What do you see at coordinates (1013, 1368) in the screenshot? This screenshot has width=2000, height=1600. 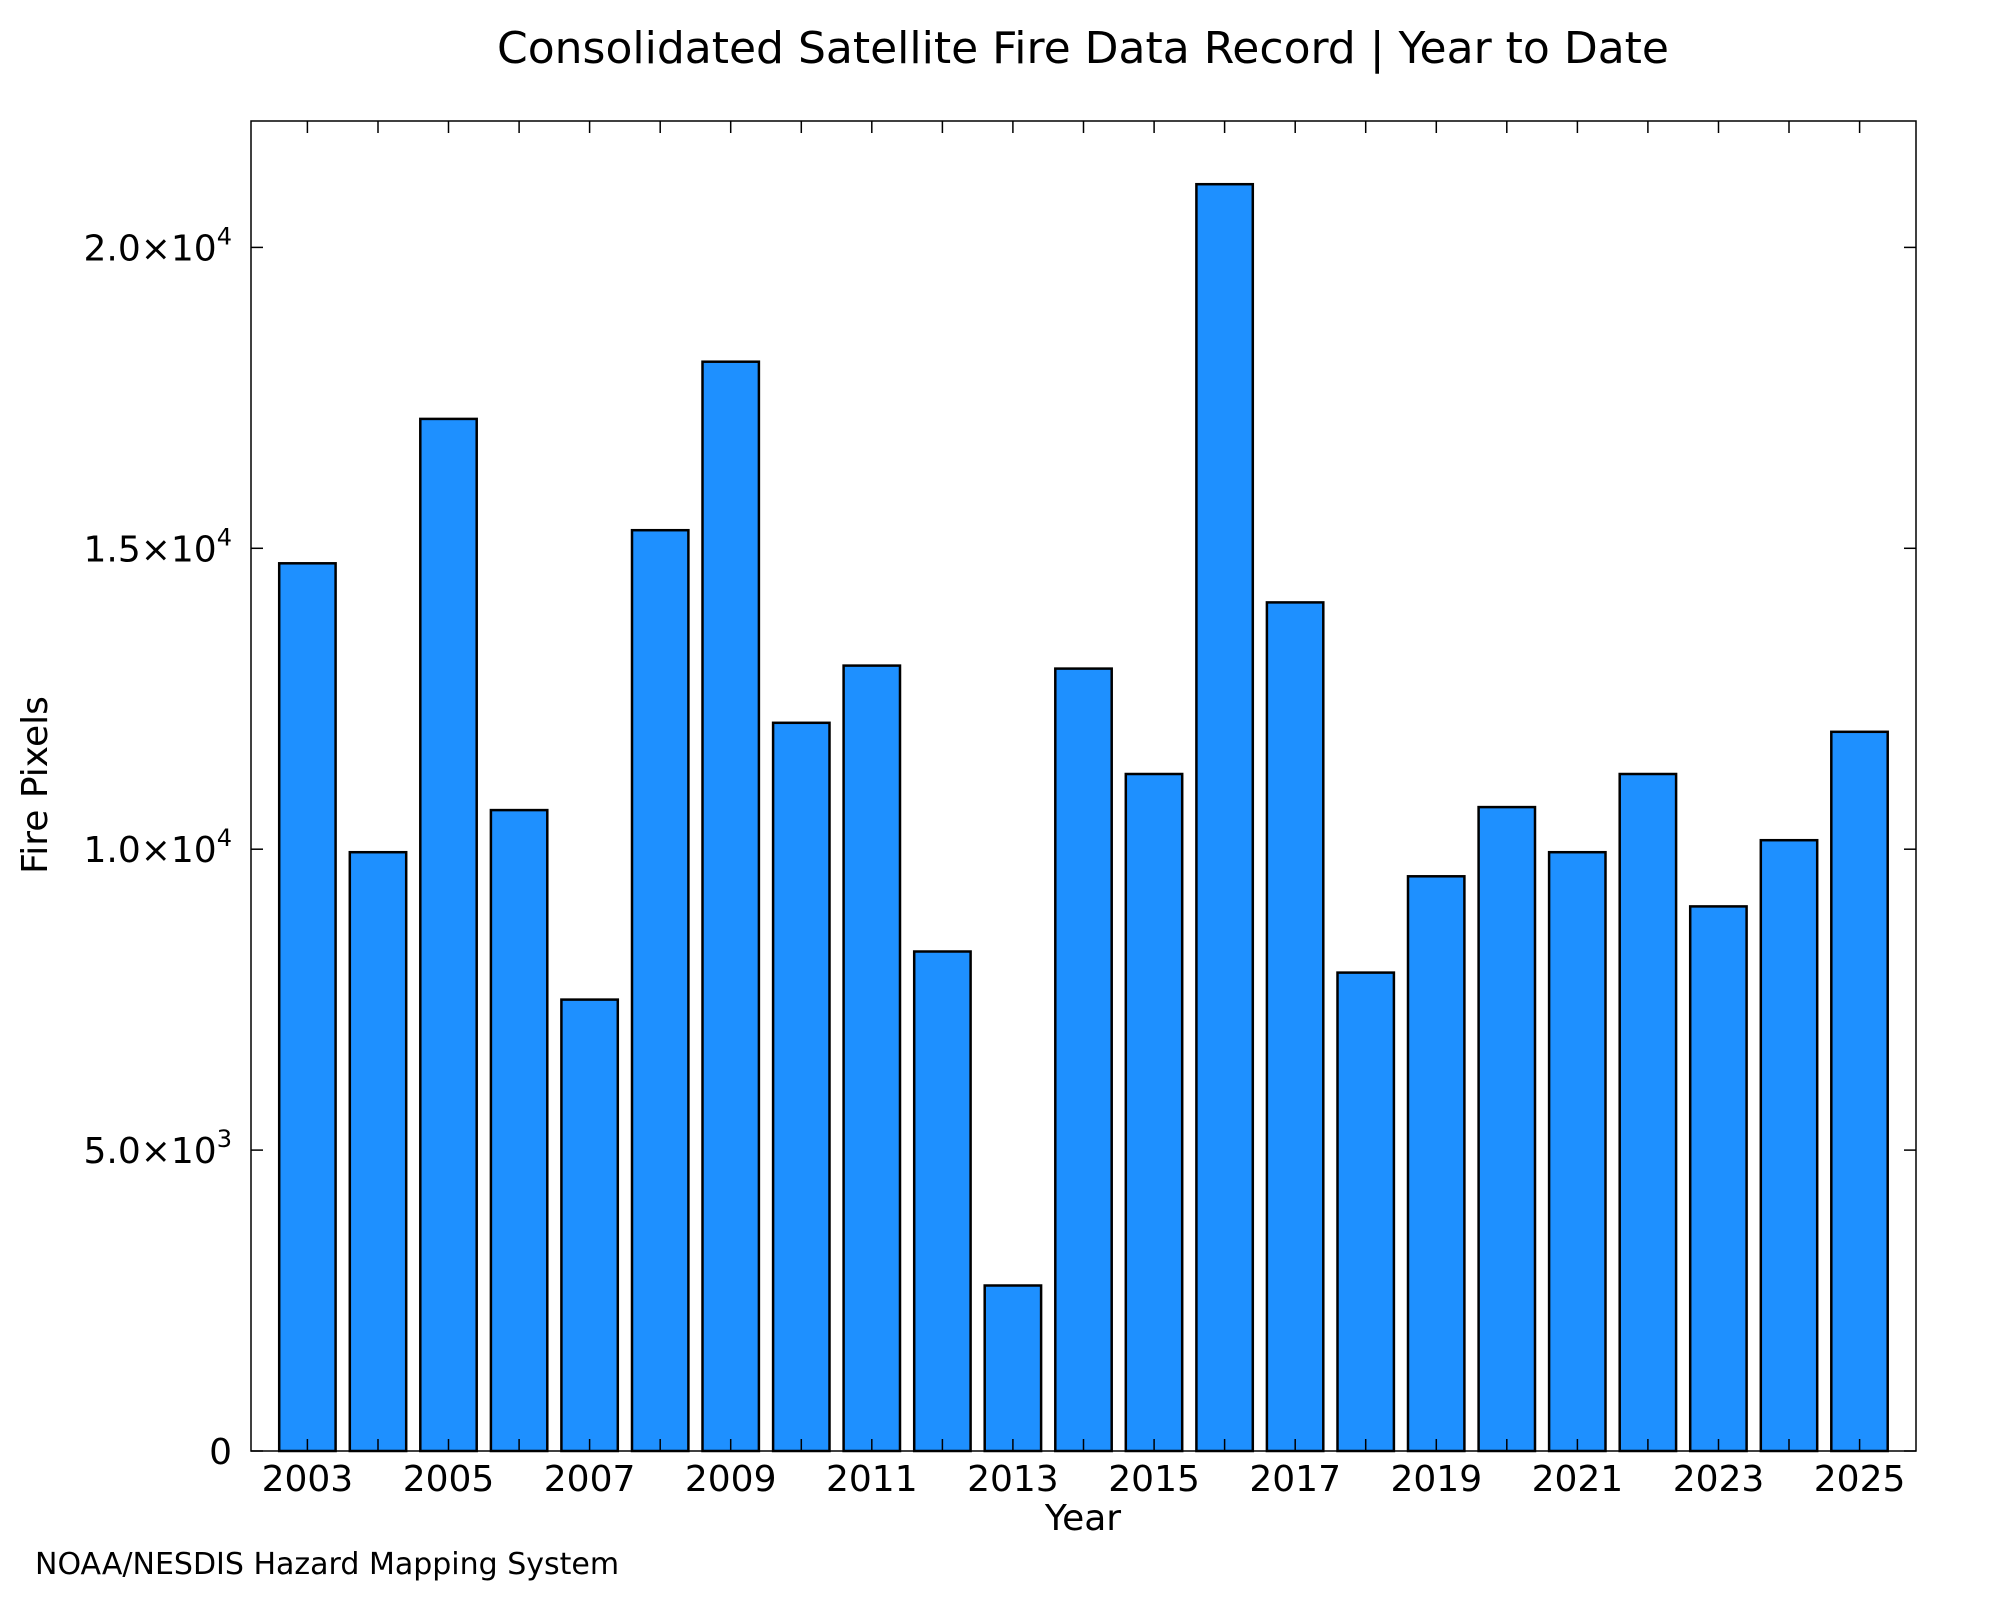 I see `bar-2013` at bounding box center [1013, 1368].